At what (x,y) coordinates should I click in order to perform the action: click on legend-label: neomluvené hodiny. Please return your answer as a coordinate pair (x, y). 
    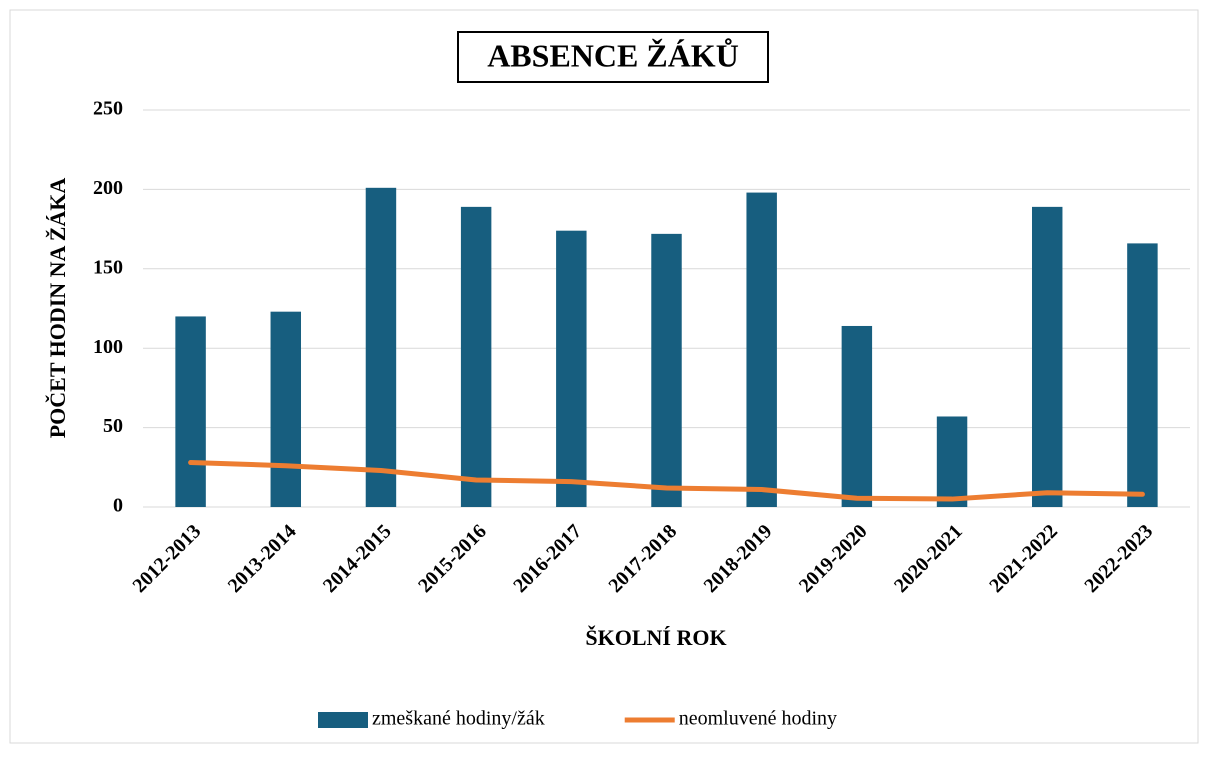
    Looking at the image, I should click on (758, 719).